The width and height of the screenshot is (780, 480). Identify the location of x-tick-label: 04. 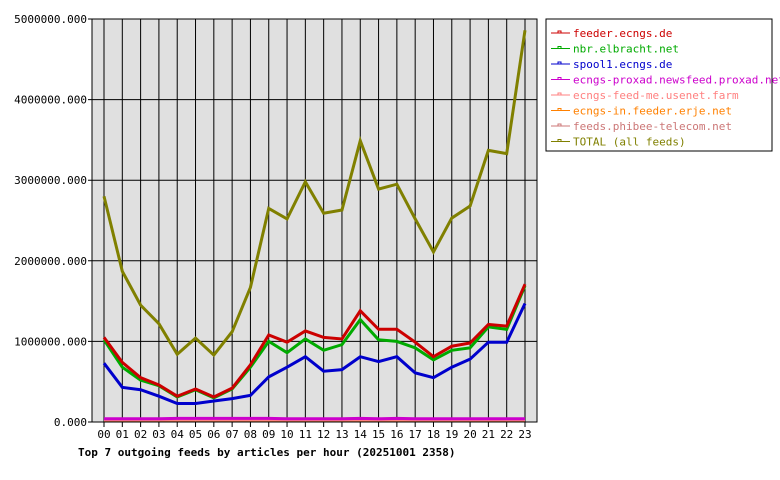
(178, 434).